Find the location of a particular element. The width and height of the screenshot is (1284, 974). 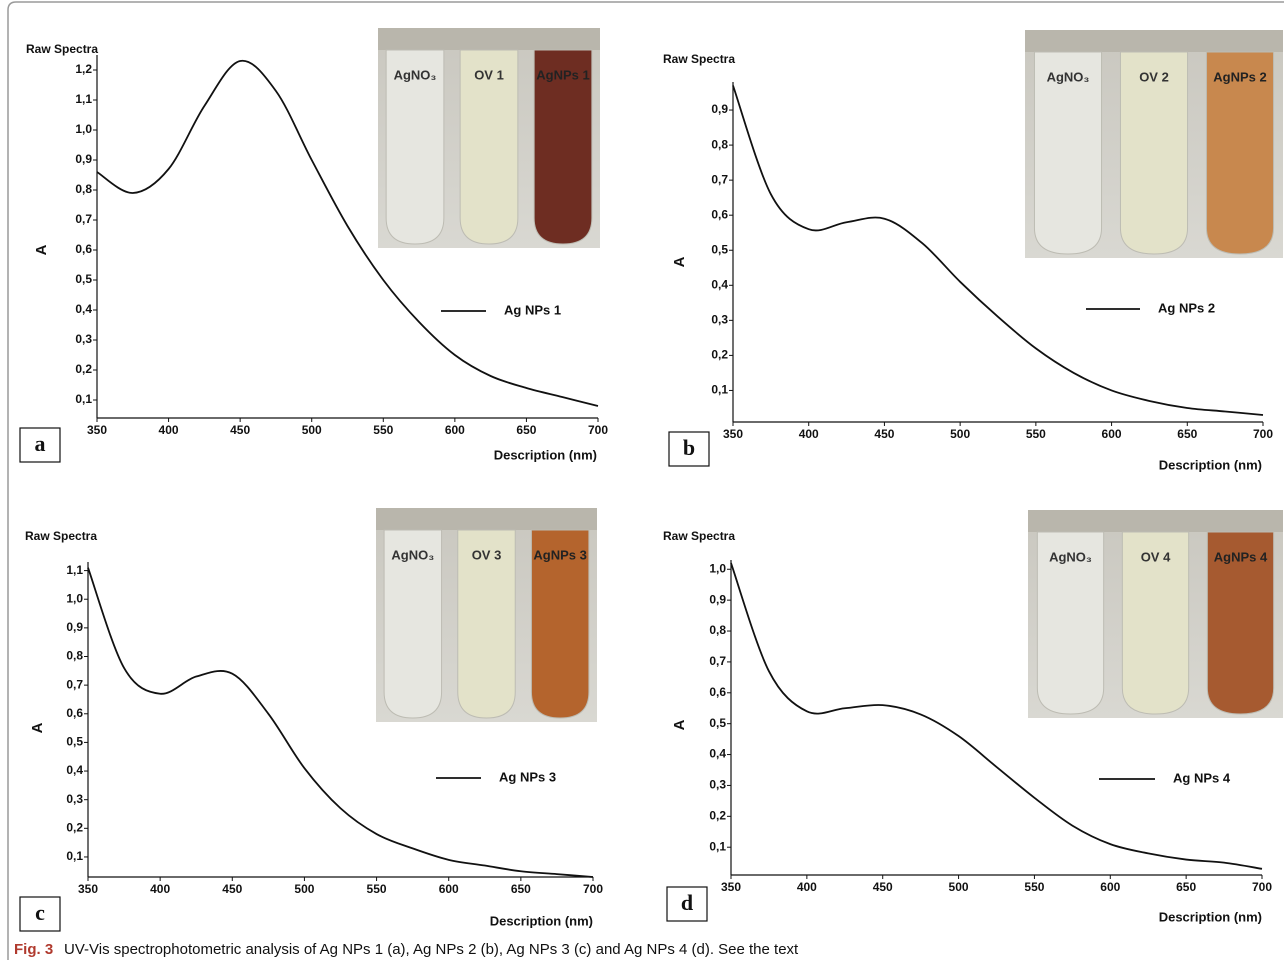

panel-letter: a is located at coordinates (40, 443).